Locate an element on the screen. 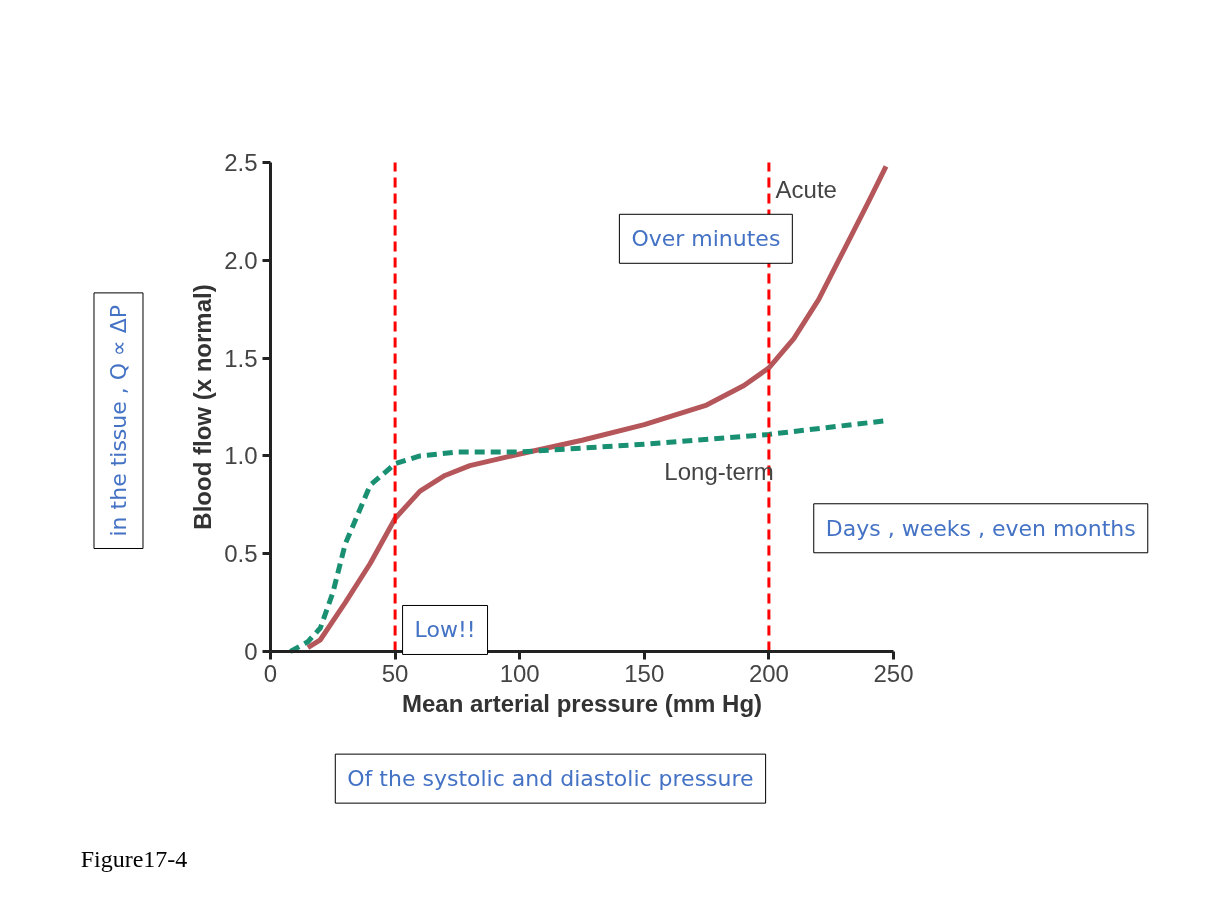 The image size is (1206, 923). x-axis-title: Mean arterial pressure (mm Hg) is located at coordinates (582, 703).